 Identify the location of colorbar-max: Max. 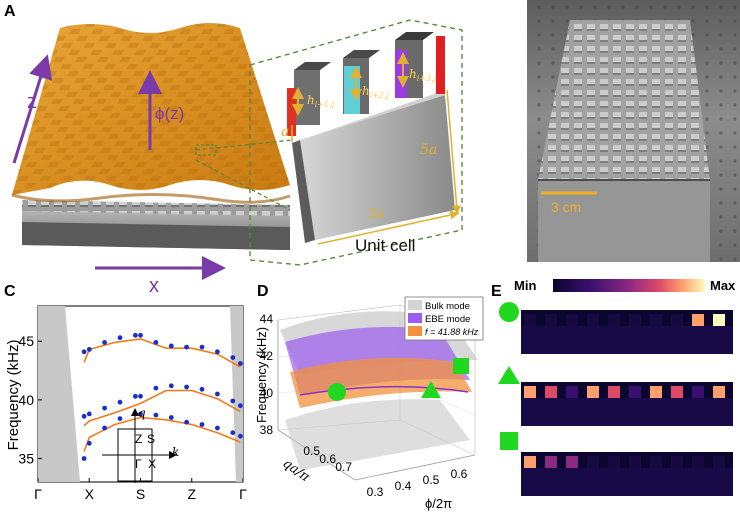
(723, 285).